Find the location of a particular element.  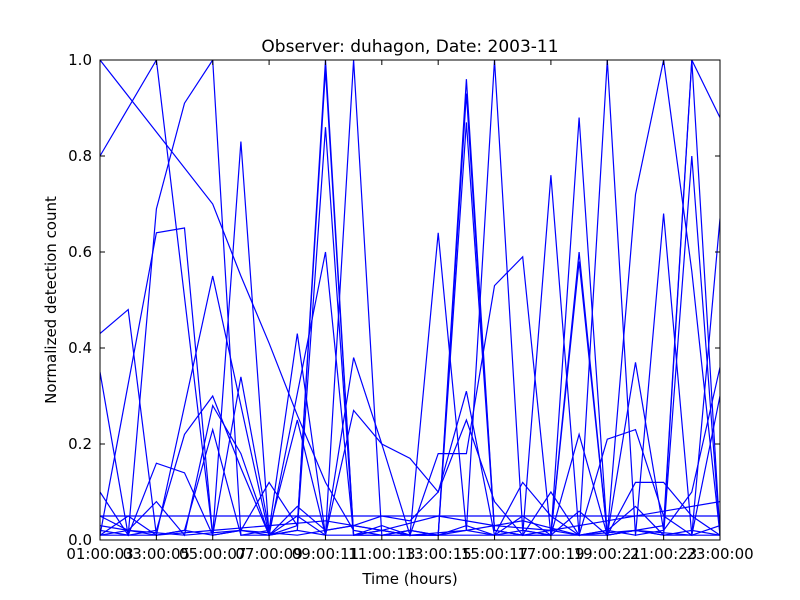

x-tick-label: 11:00:13 is located at coordinates (381, 554).